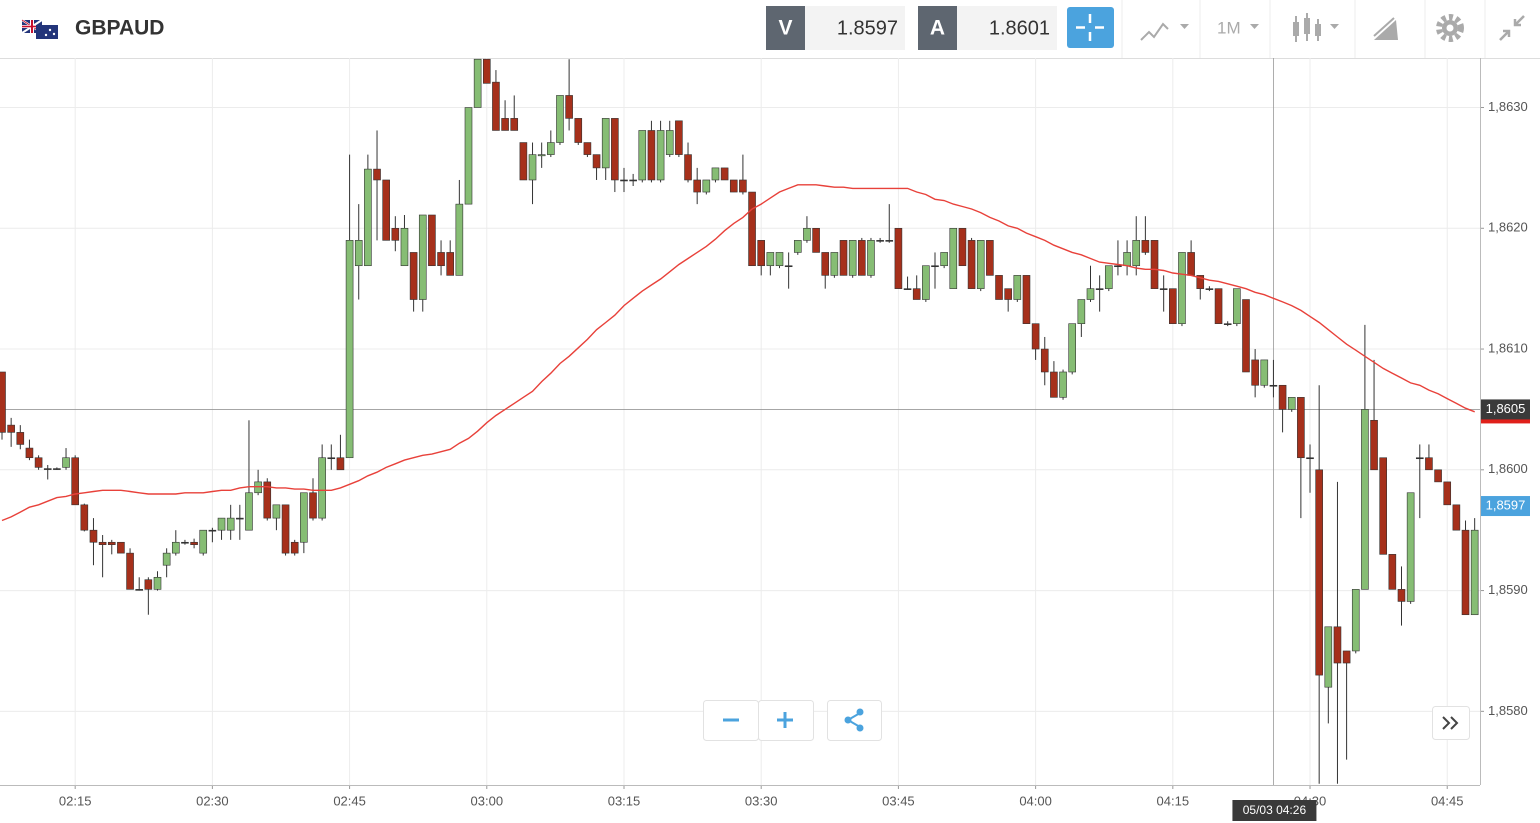 The image size is (1540, 823). Describe the element at coordinates (786, 720) in the screenshot. I see `zoom-in-button` at that location.